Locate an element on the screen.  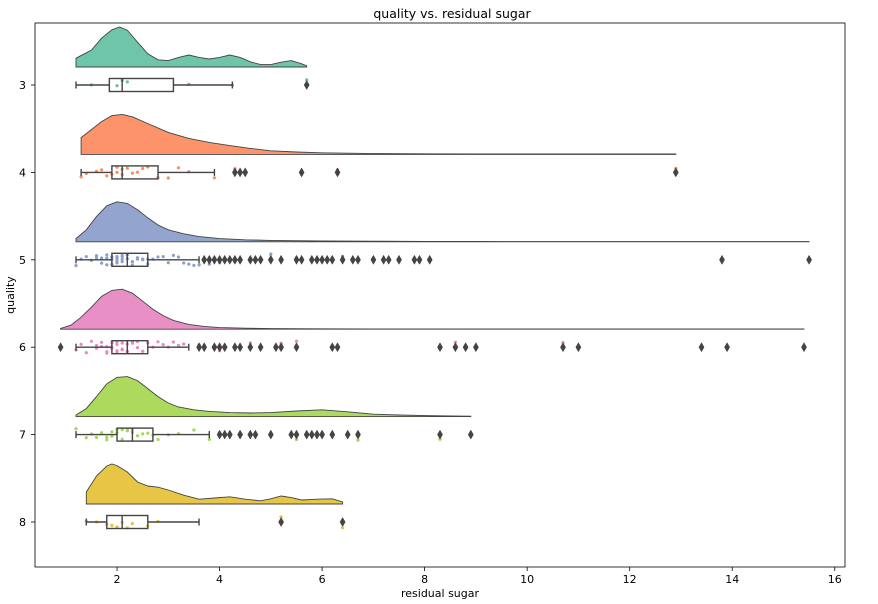
y-tick-label: 7 is located at coordinates (22, 435).